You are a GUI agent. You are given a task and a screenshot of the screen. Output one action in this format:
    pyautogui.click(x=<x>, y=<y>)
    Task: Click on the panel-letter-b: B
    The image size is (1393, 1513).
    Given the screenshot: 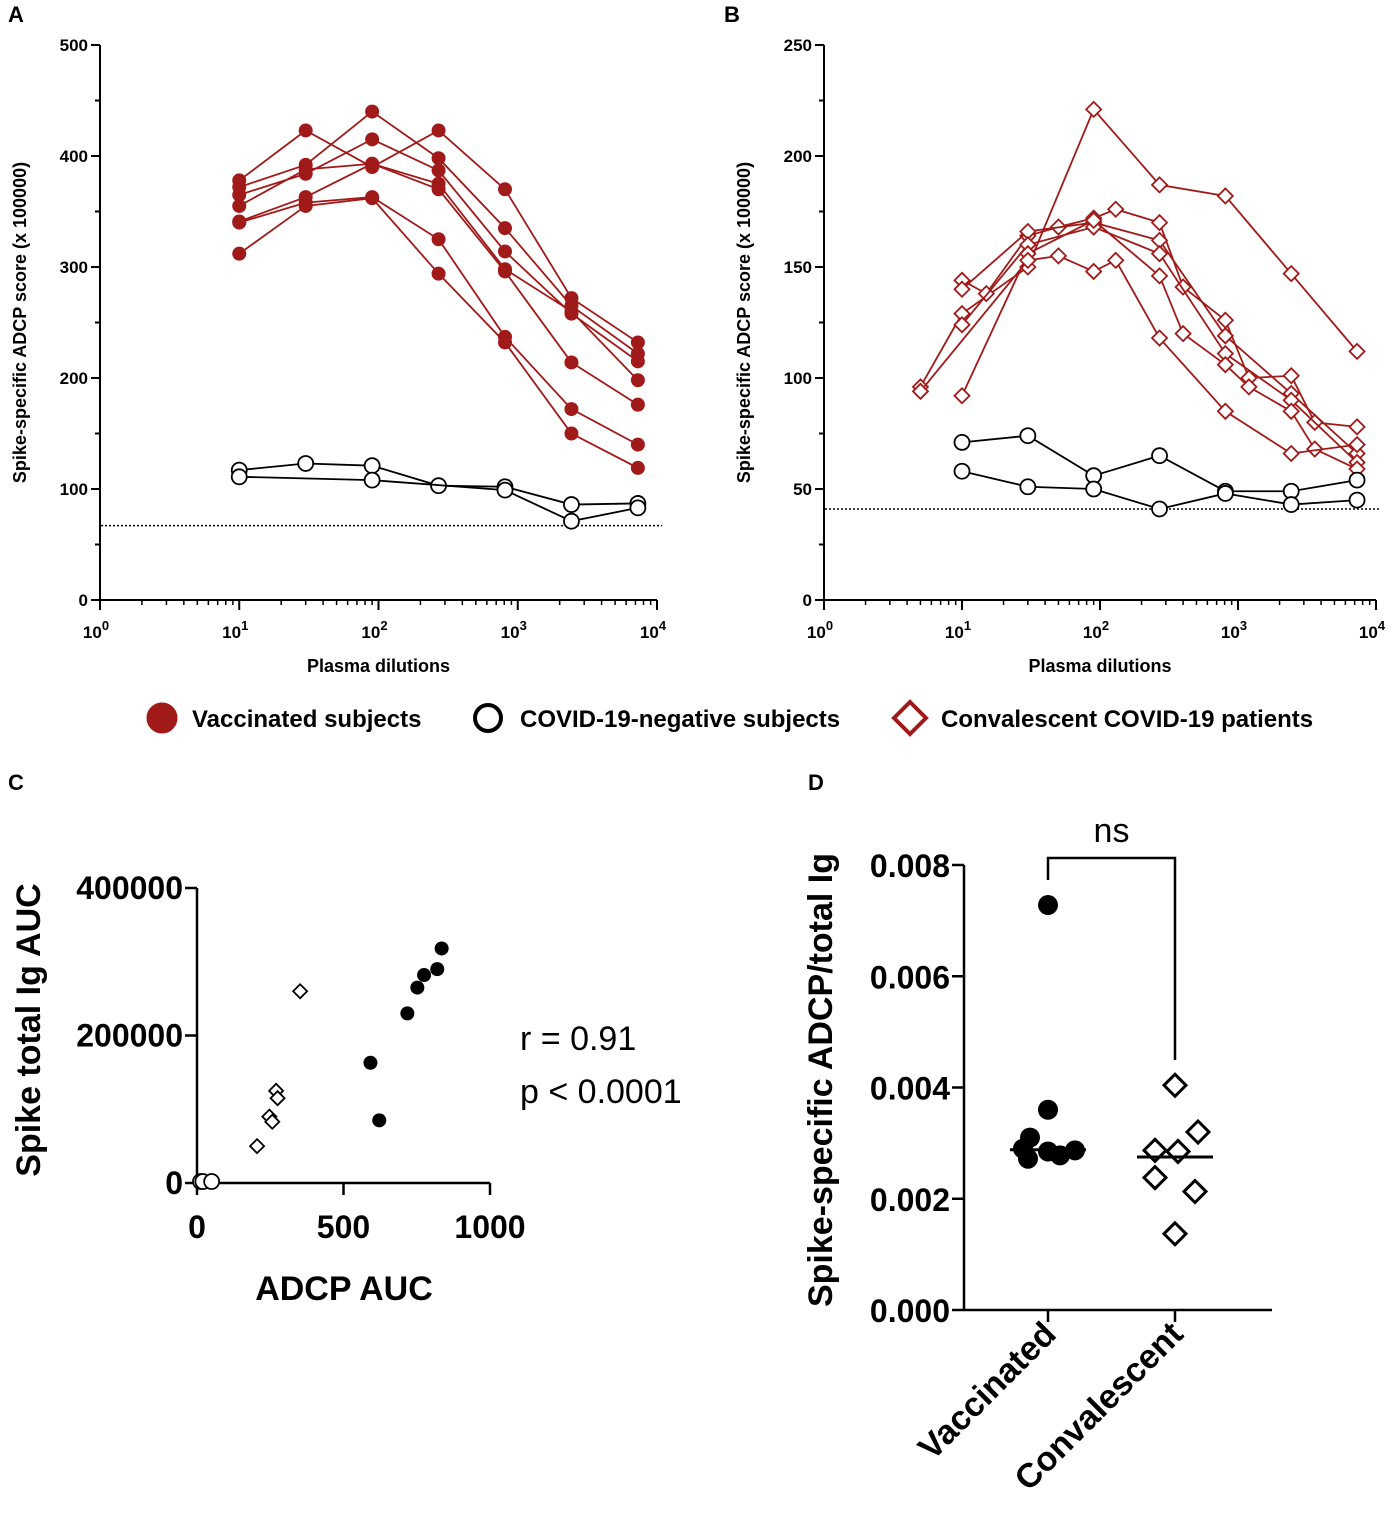 What is the action you would take?
    pyautogui.click(x=732, y=14)
    